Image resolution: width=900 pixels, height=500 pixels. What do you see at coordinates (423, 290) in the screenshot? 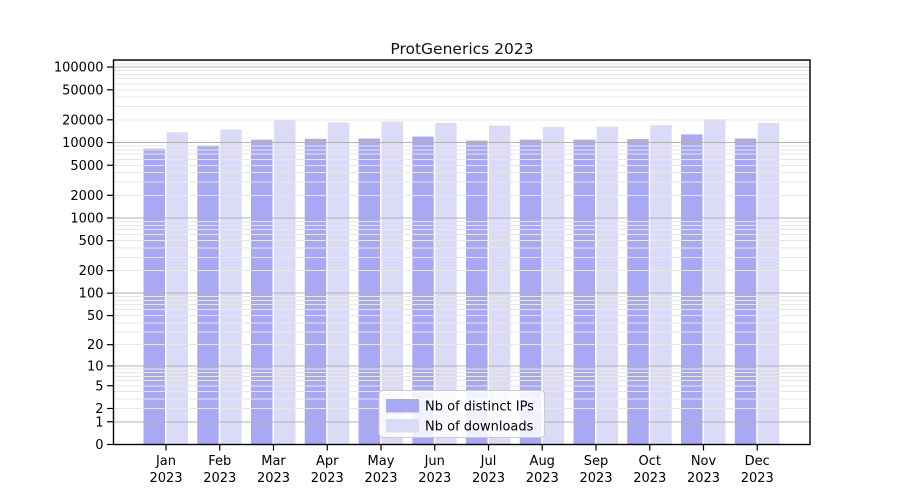
I see `bar-distinct-ips-jun` at bounding box center [423, 290].